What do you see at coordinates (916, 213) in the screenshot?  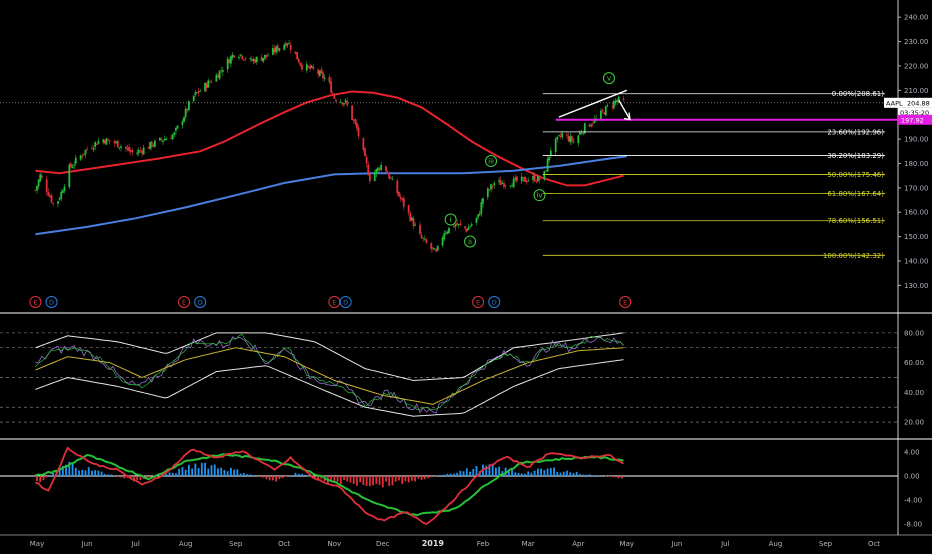 I see `price-axis-label: 160.00` at bounding box center [916, 213].